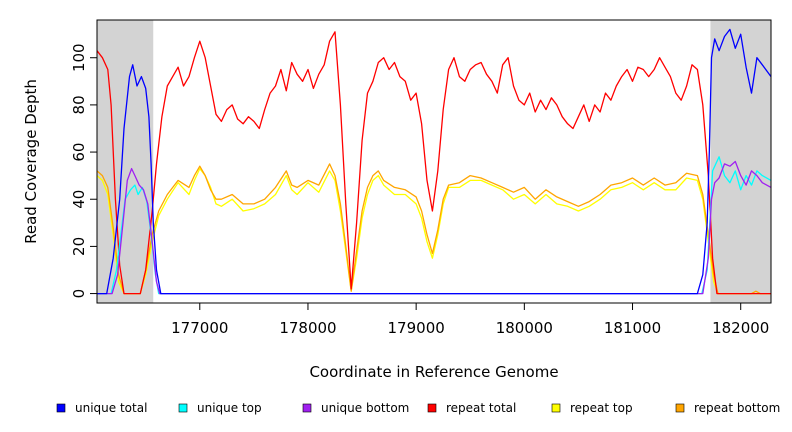 The image size is (792, 432). I want to click on legend-item-repeat-top: repeat top, so click(592, 408).